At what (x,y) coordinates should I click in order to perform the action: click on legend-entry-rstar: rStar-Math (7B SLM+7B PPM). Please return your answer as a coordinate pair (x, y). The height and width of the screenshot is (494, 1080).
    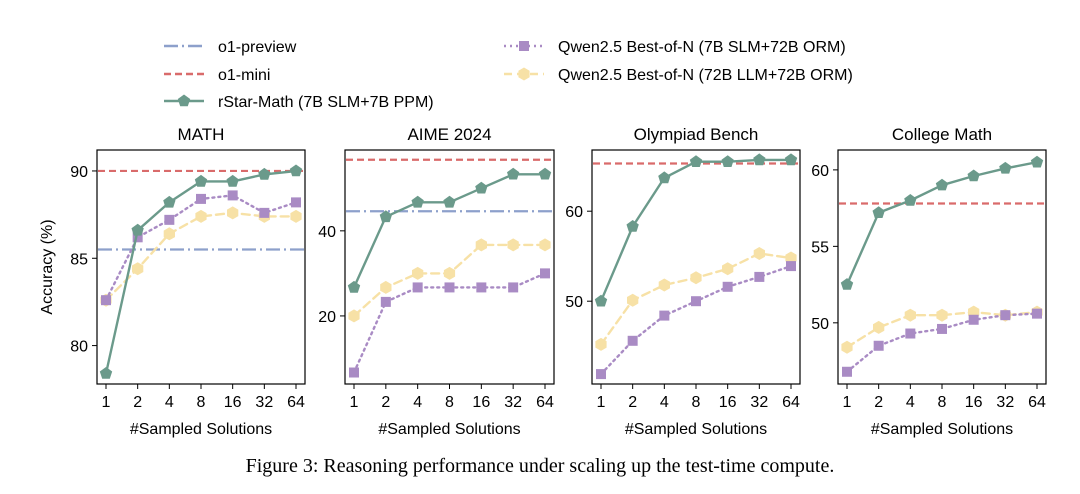
    Looking at the image, I should click on (299, 102).